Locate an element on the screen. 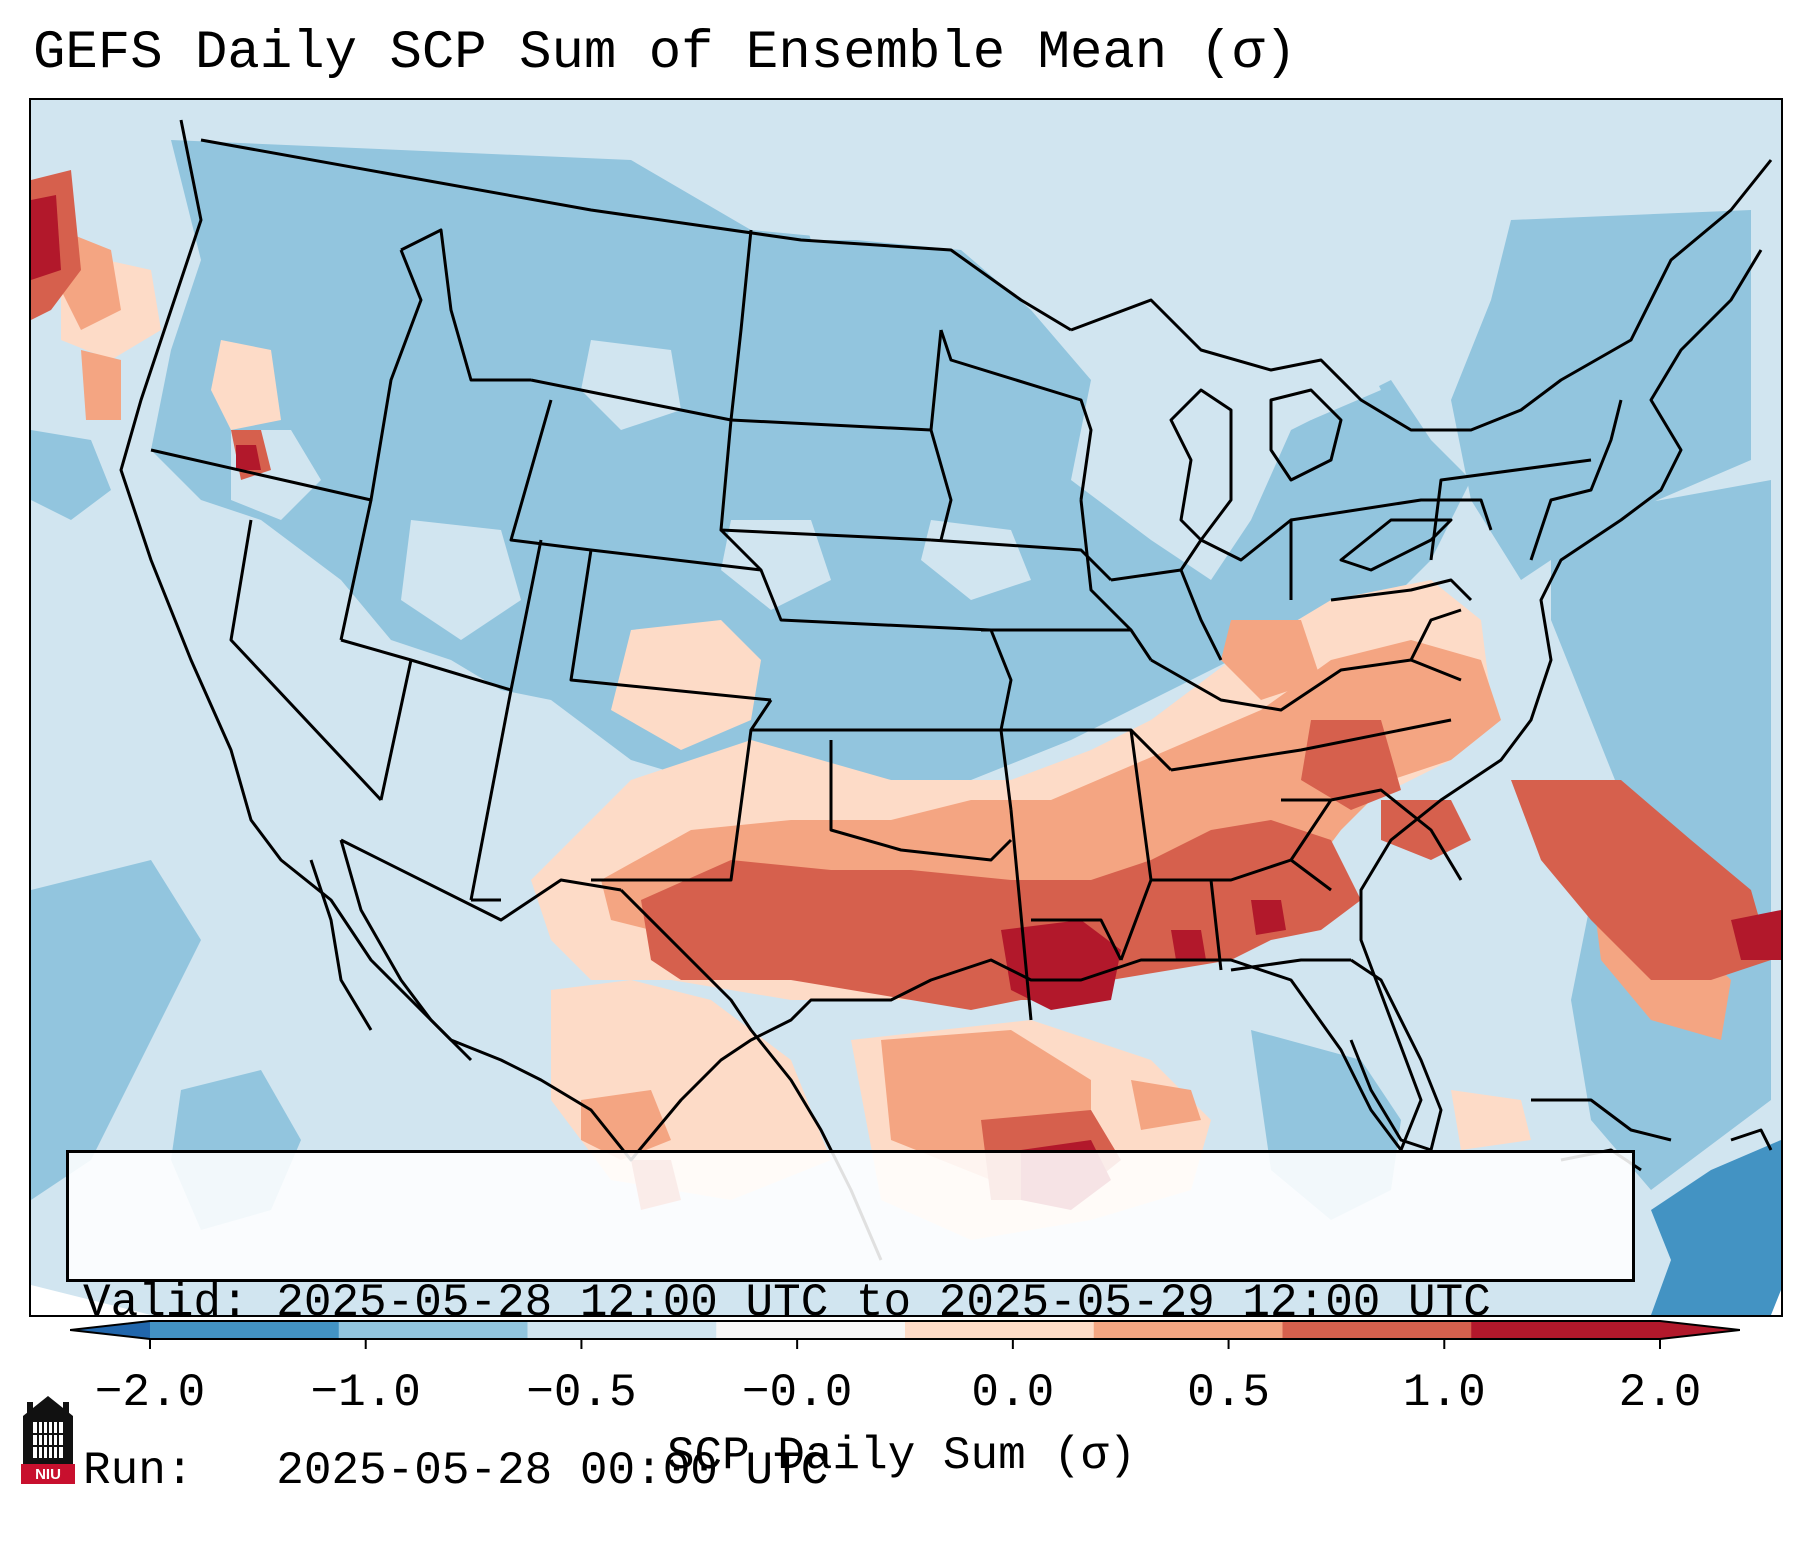 The width and height of the screenshot is (1803, 1555). logo-right-tower is located at coordinates (66, 1409).